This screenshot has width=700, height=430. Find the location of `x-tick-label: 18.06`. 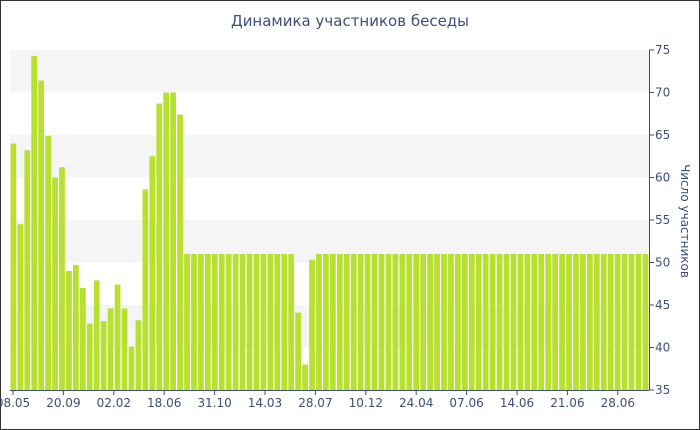

x-tick-label: 18.06 is located at coordinates (164, 403).